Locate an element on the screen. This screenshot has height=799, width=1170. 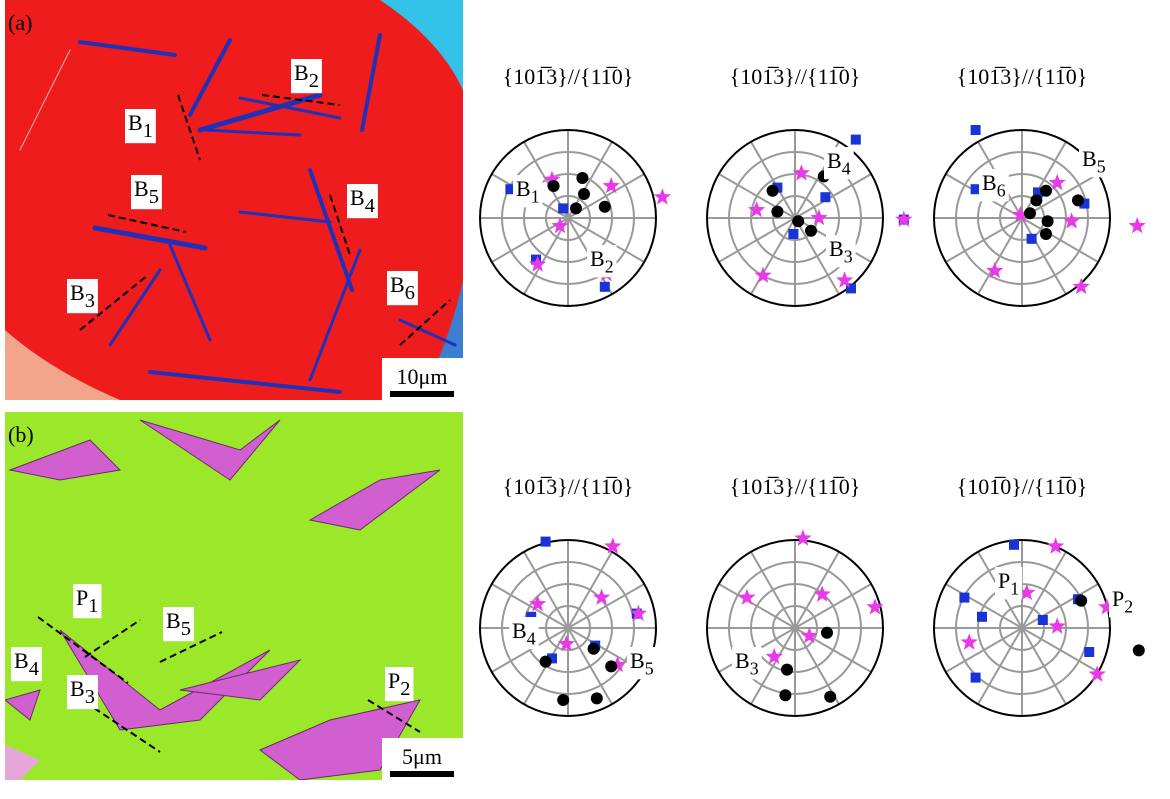
label: P1 is located at coordinates (87, 601).